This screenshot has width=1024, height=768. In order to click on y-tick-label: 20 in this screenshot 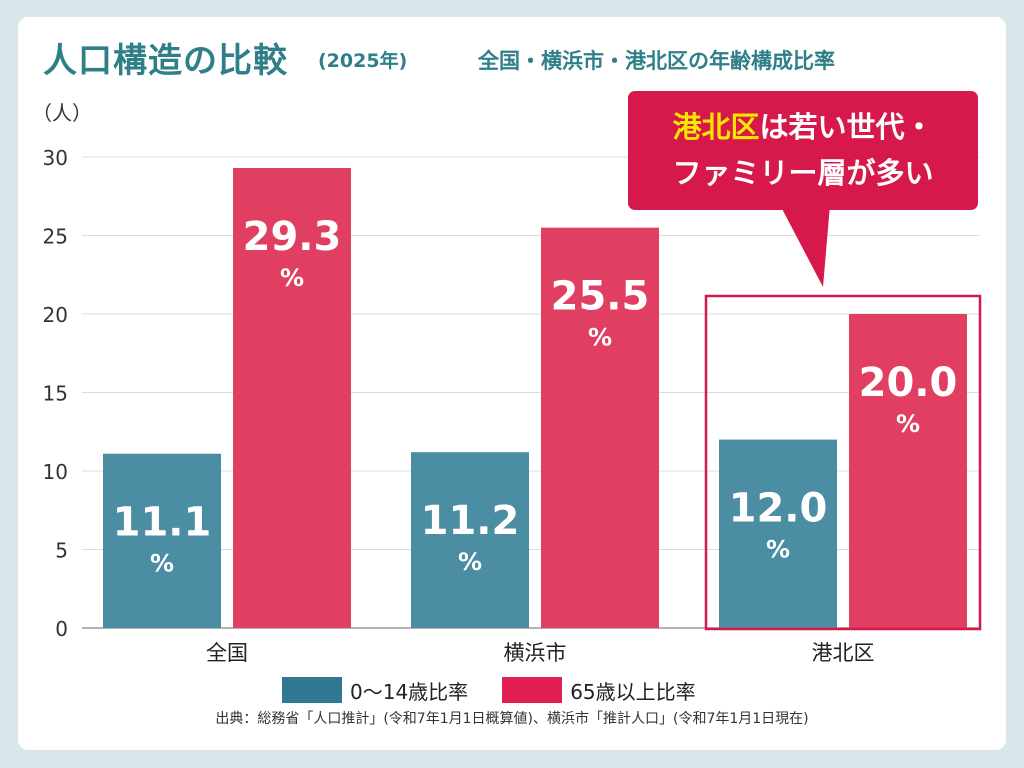, I will do `click(55, 315)`.